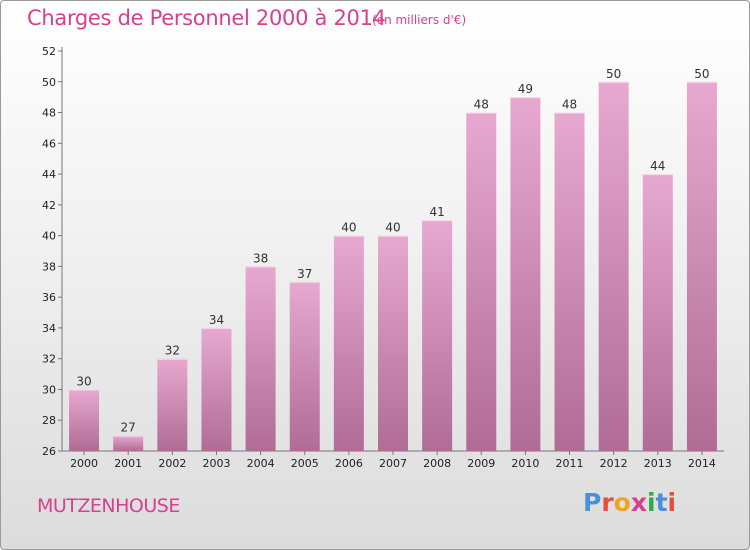 This screenshot has width=750, height=550. Describe the element at coordinates (436, 212) in the screenshot. I see `data-label: 41` at that location.